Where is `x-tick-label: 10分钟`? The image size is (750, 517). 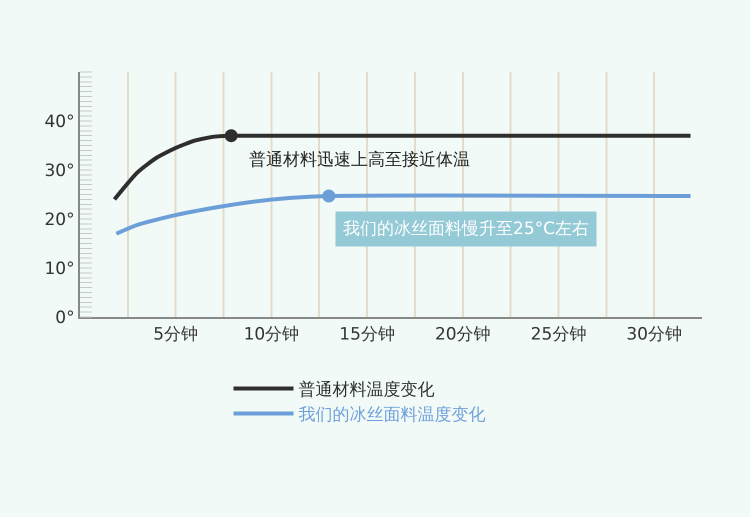 x-tick-label: 10分钟 is located at coordinates (272, 334).